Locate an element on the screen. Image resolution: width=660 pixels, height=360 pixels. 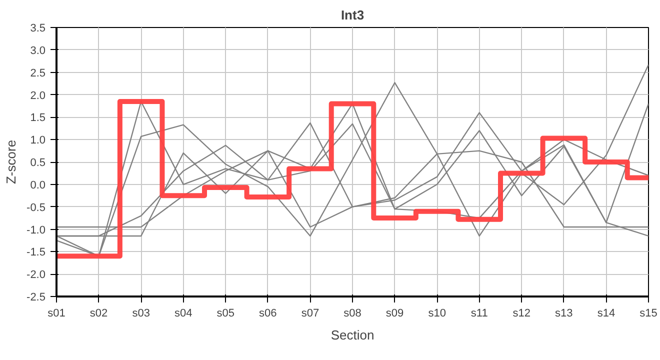
y-axis-title: Z-score is located at coordinates (11, 162).